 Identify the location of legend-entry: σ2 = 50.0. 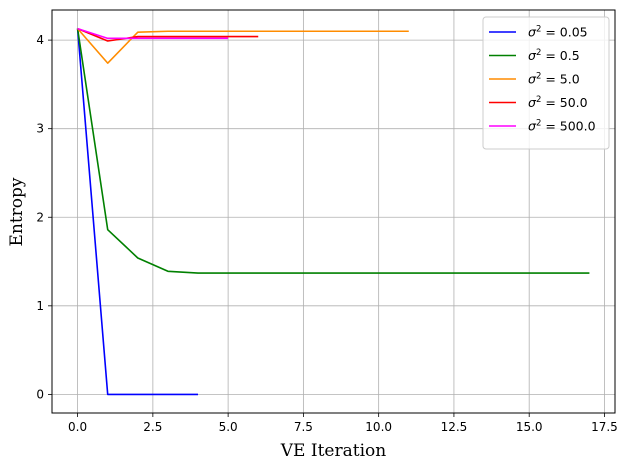
(558, 102).